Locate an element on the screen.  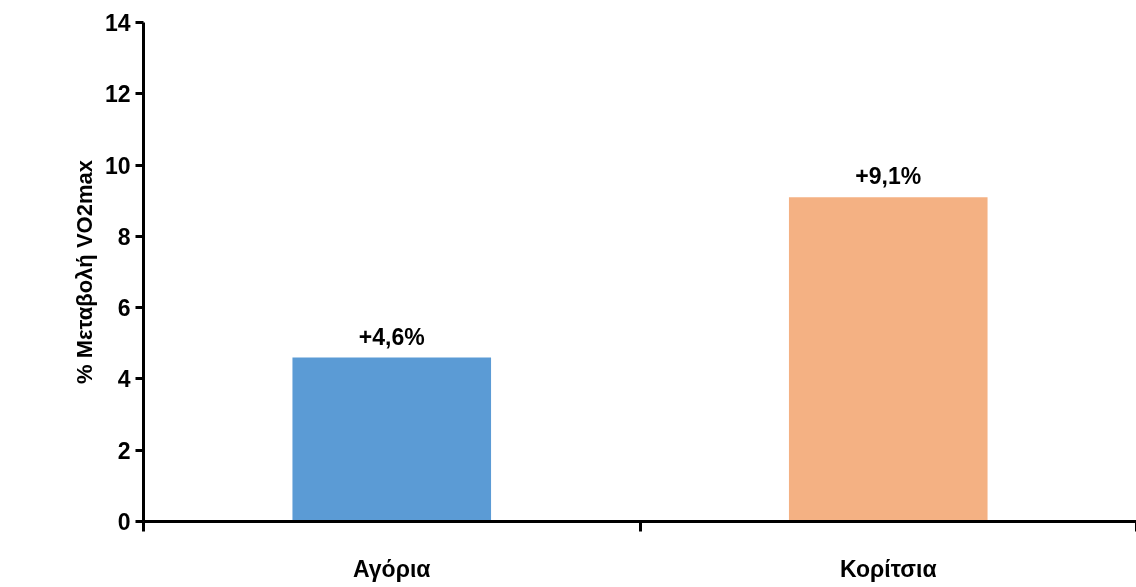
y-tick-label: 6 is located at coordinates (124, 308).